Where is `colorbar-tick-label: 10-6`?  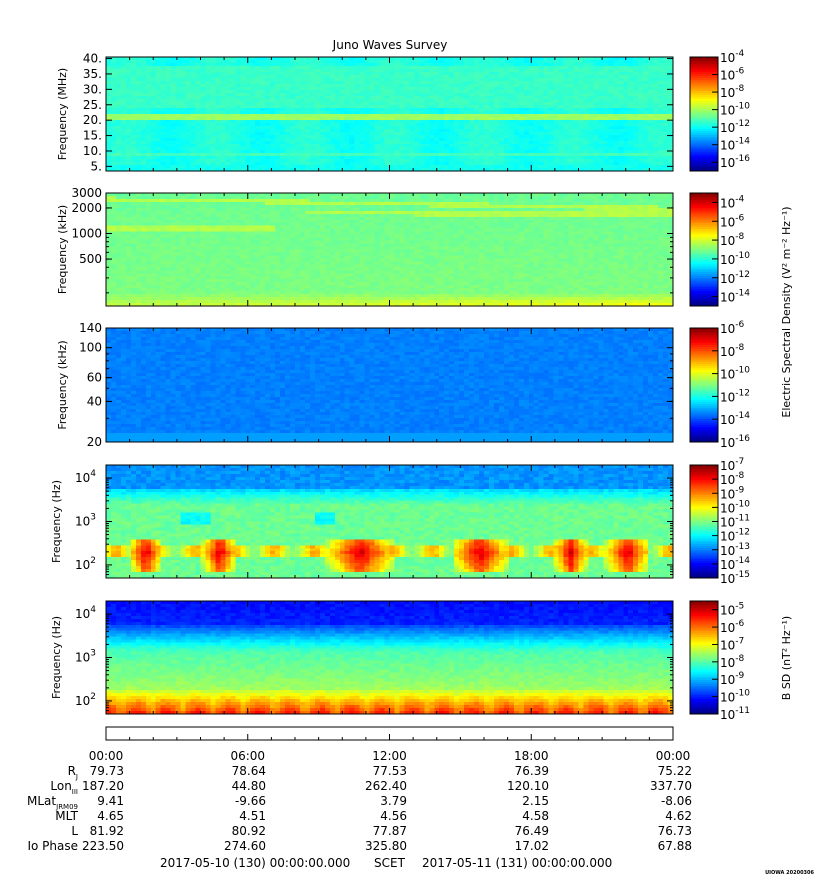 colorbar-tick-label: 10-6 is located at coordinates (732, 75).